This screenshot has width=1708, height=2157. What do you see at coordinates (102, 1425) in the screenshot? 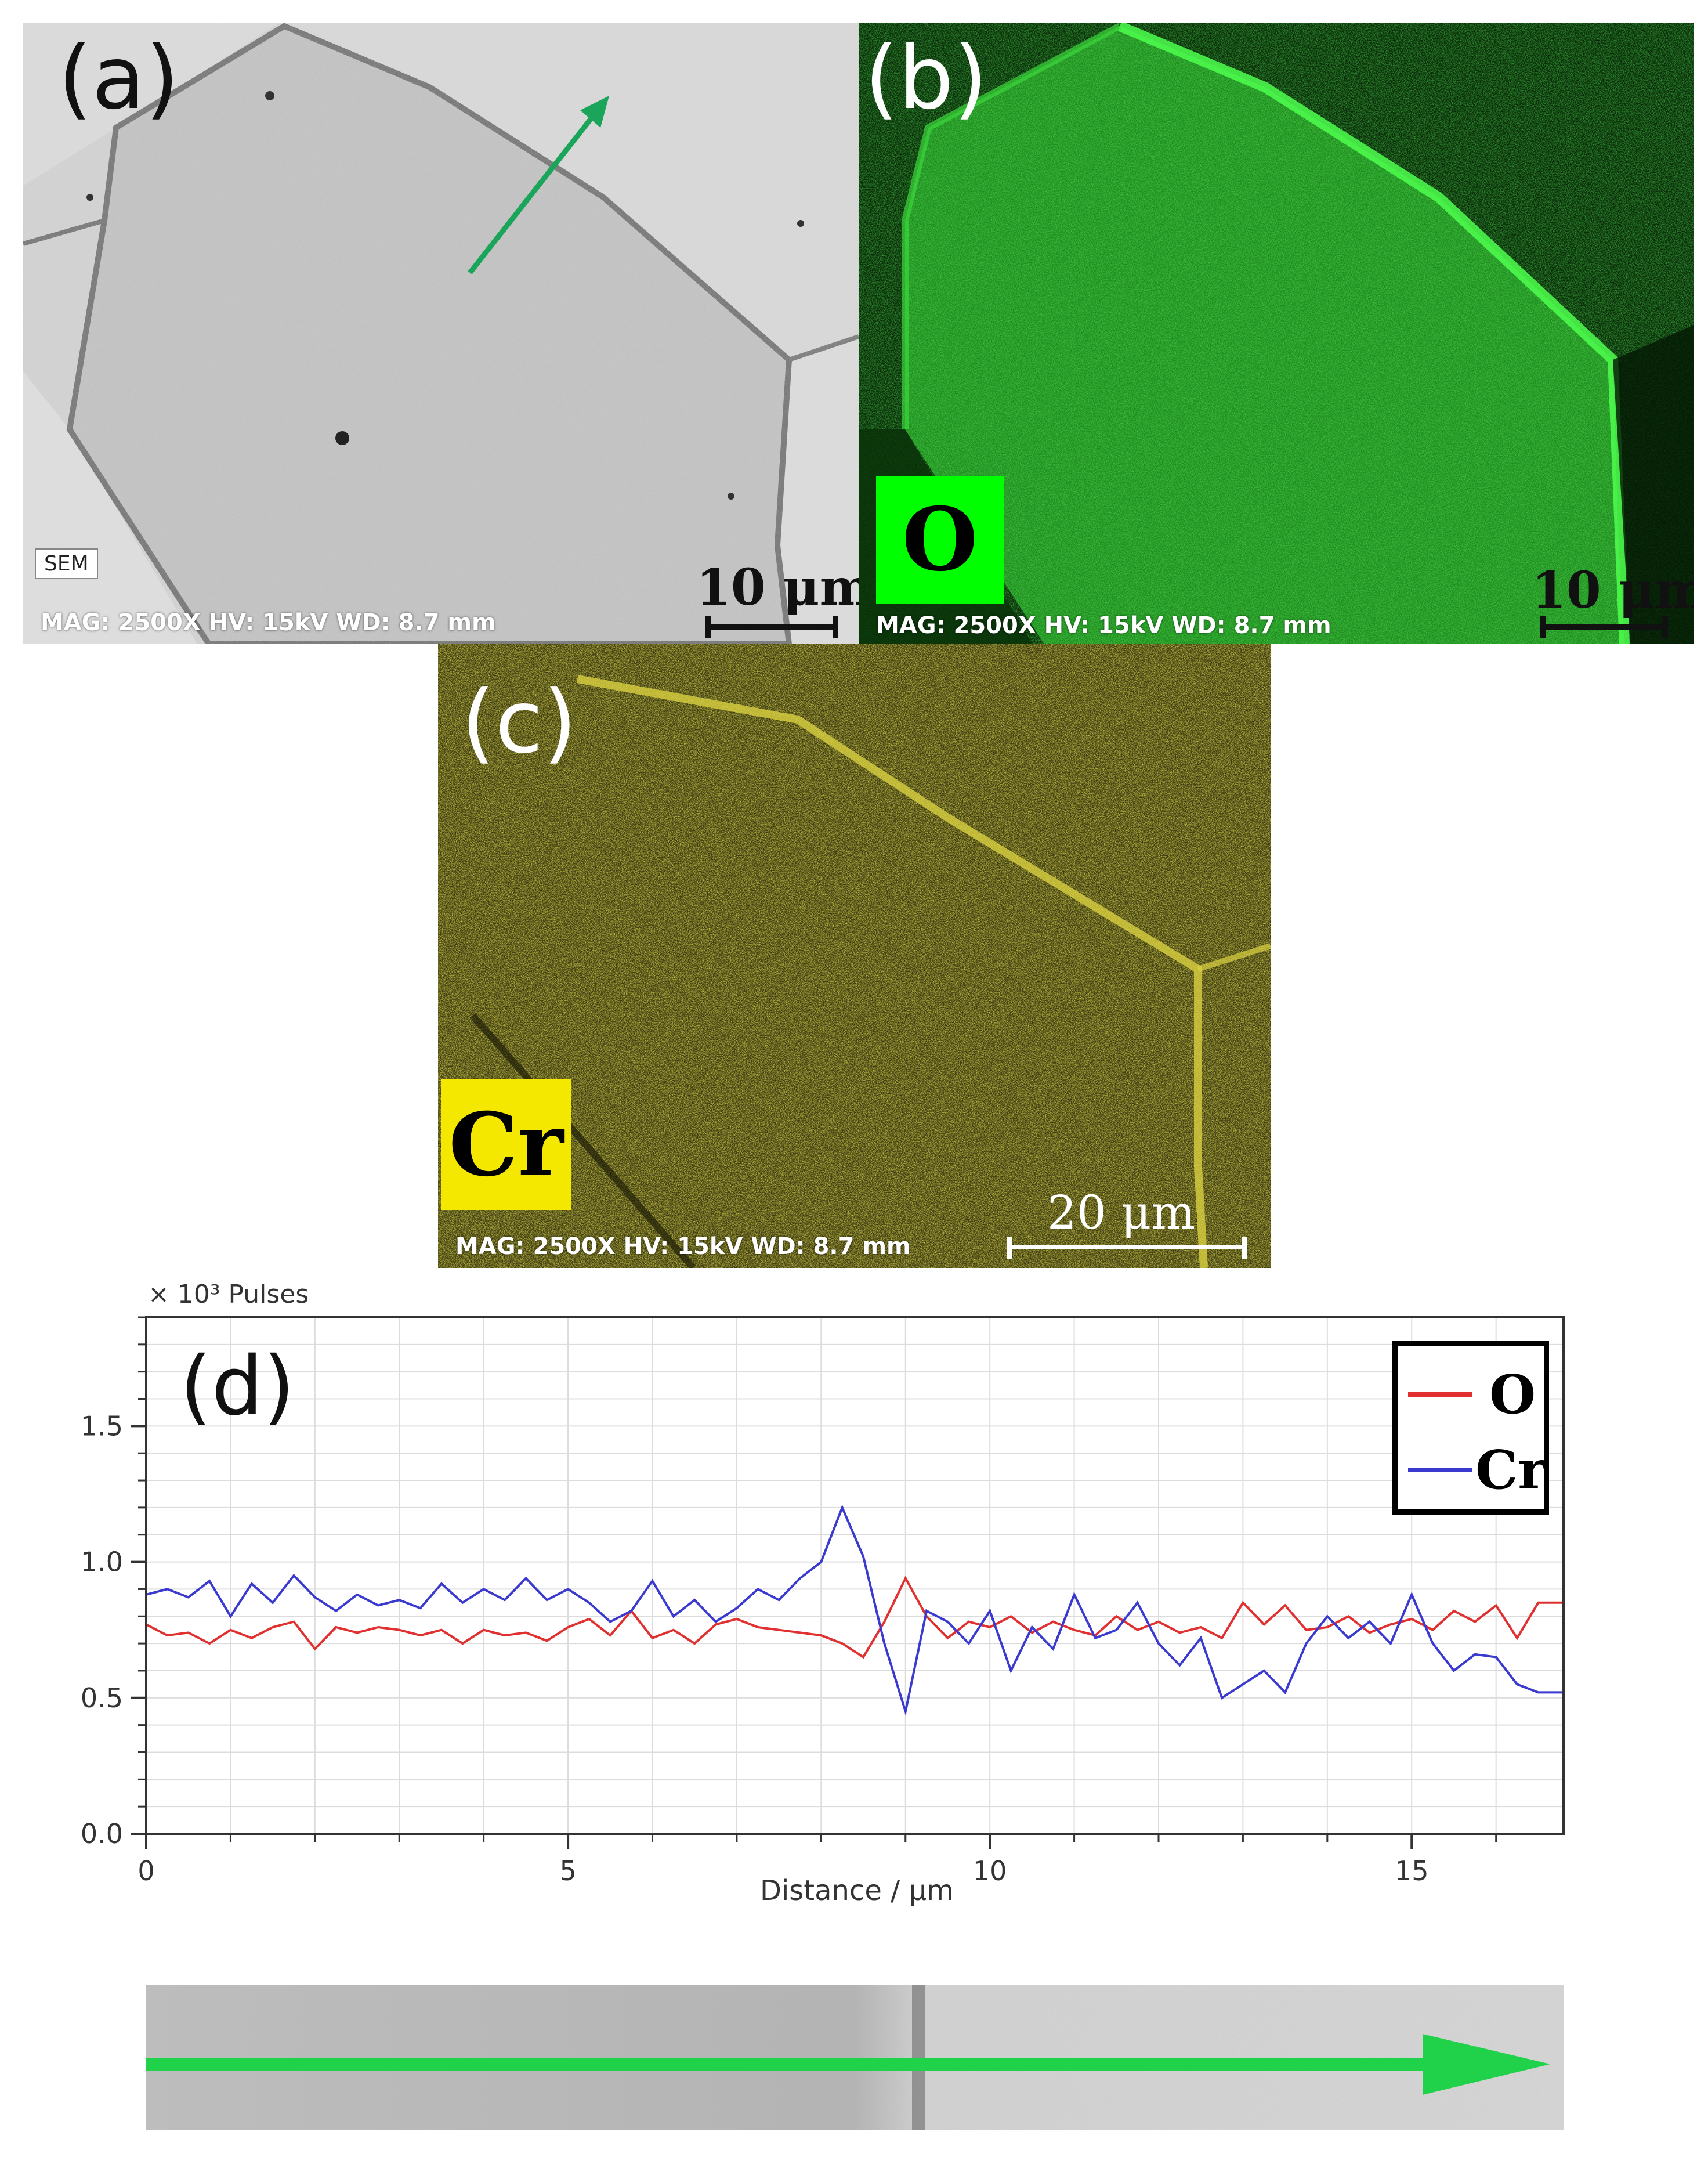
I see `y-tick-label: 1.5` at bounding box center [102, 1425].